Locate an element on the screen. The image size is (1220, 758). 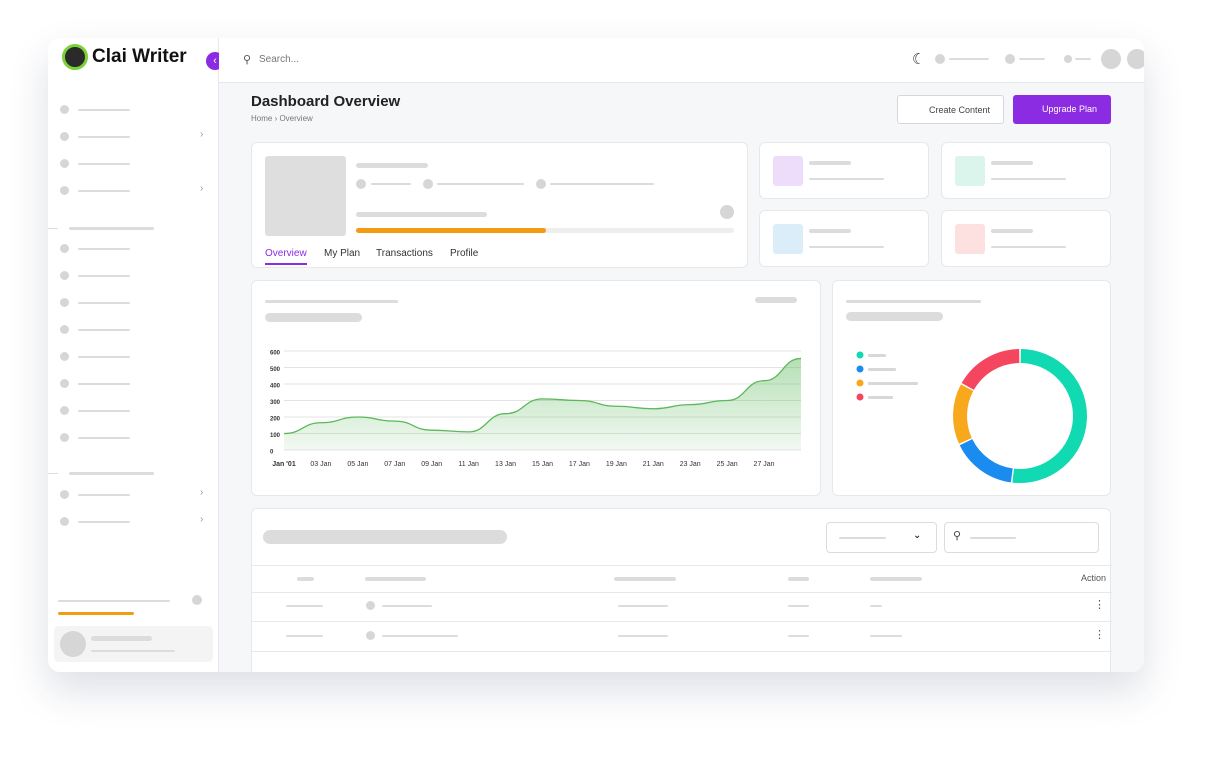
top-bar: ⚲ Search... ☾ is located at coordinates (681, 60).